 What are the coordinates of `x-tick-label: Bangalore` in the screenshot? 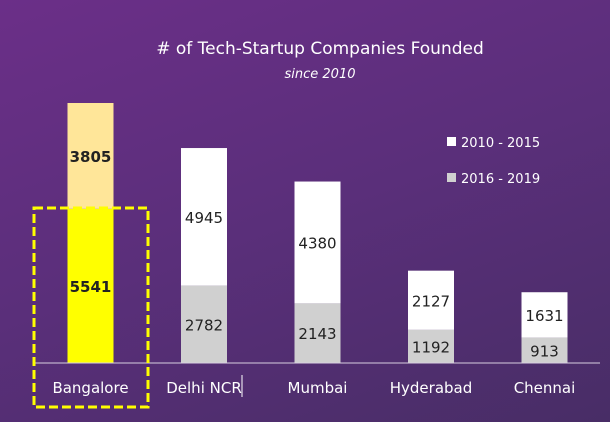 It's located at (90, 388).